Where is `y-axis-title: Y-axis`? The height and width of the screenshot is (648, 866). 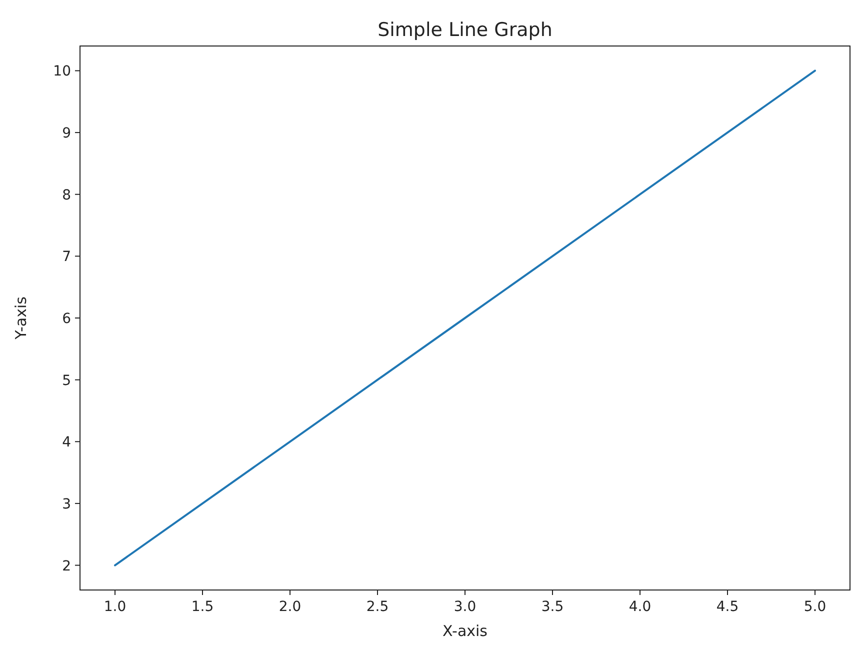 y-axis-title: Y-axis is located at coordinates (21, 318).